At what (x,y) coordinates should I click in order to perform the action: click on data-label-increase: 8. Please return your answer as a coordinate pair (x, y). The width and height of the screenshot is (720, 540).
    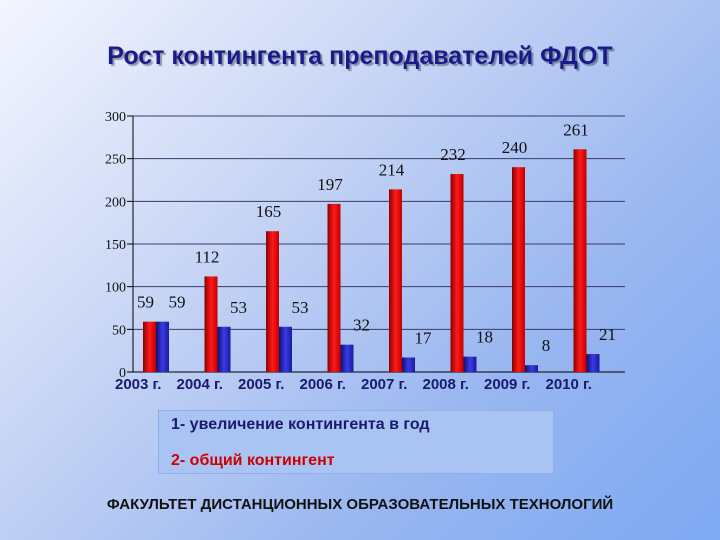
    Looking at the image, I should click on (546, 345).